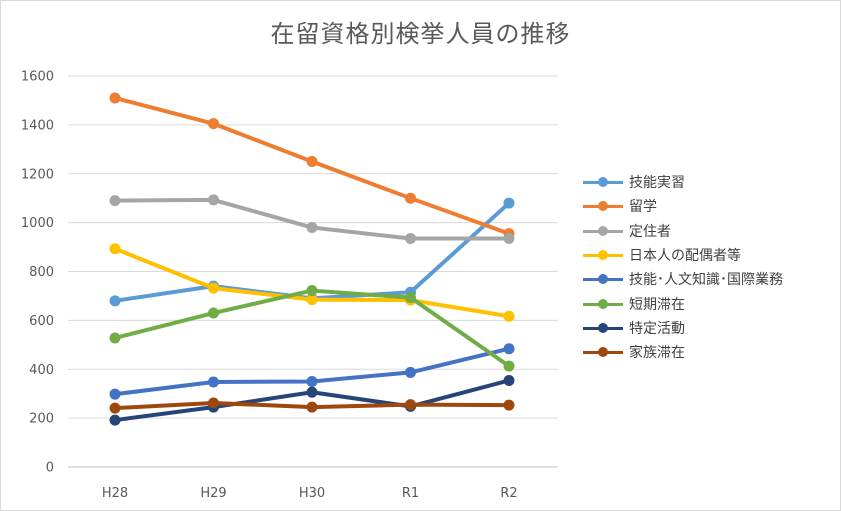 The height and width of the screenshot is (511, 841). Describe the element at coordinates (683, 206) in the screenshot. I see `legend-item: 留学` at that location.